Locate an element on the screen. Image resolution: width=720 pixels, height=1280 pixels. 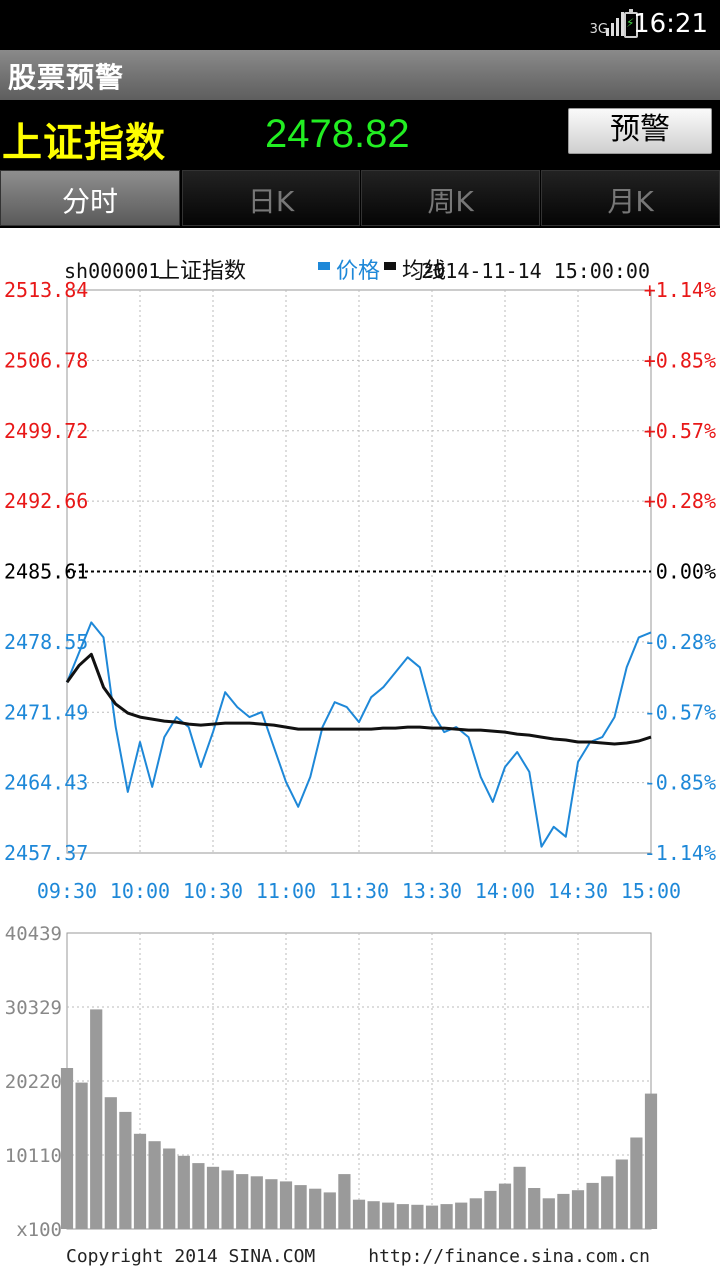
tab-weekly-k: 周K is located at coordinates (450, 198).